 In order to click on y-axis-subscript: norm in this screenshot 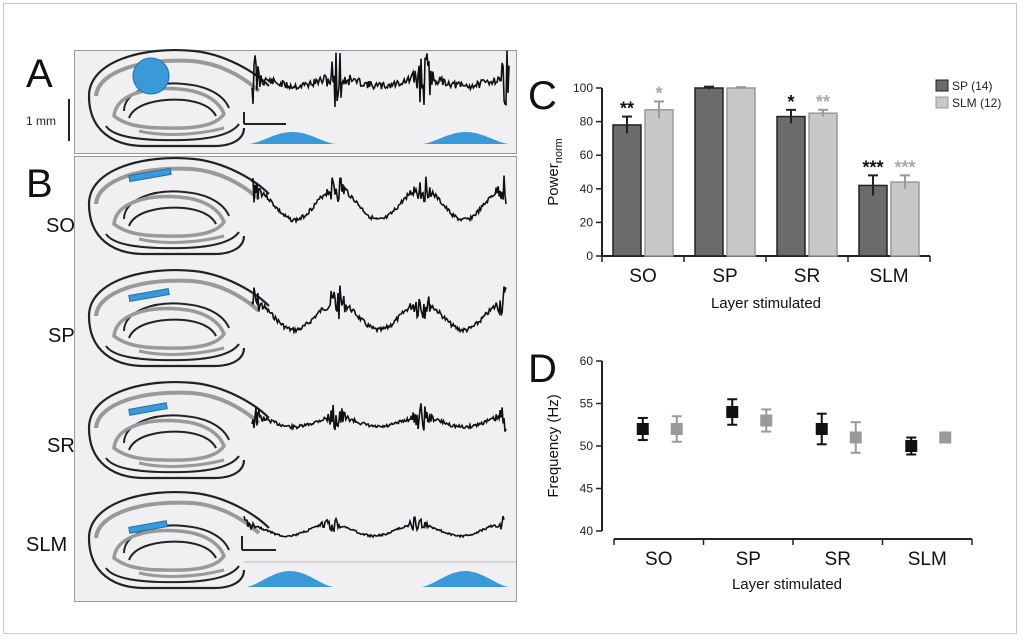, I will do `click(559, 150)`.